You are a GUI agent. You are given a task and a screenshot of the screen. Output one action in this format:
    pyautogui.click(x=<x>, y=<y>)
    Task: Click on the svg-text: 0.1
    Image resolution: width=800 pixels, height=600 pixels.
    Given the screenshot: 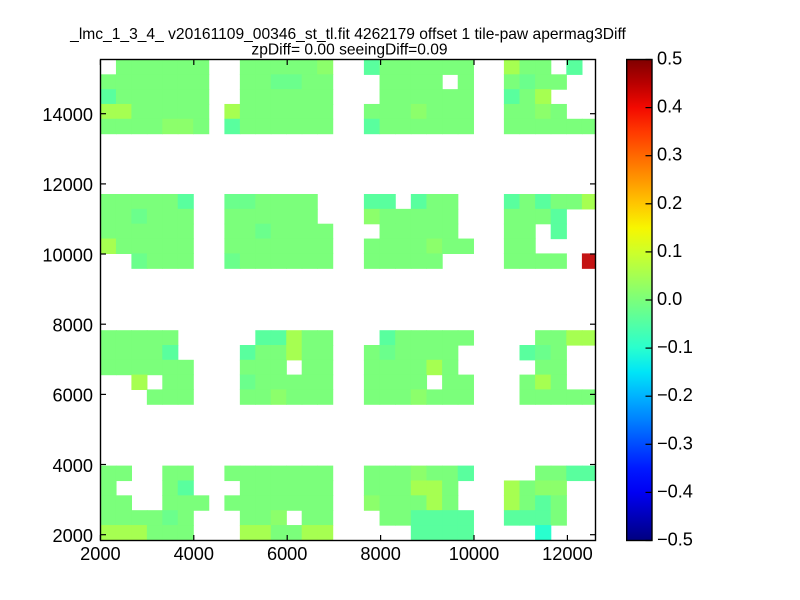 What is the action you would take?
    pyautogui.click(x=669, y=251)
    